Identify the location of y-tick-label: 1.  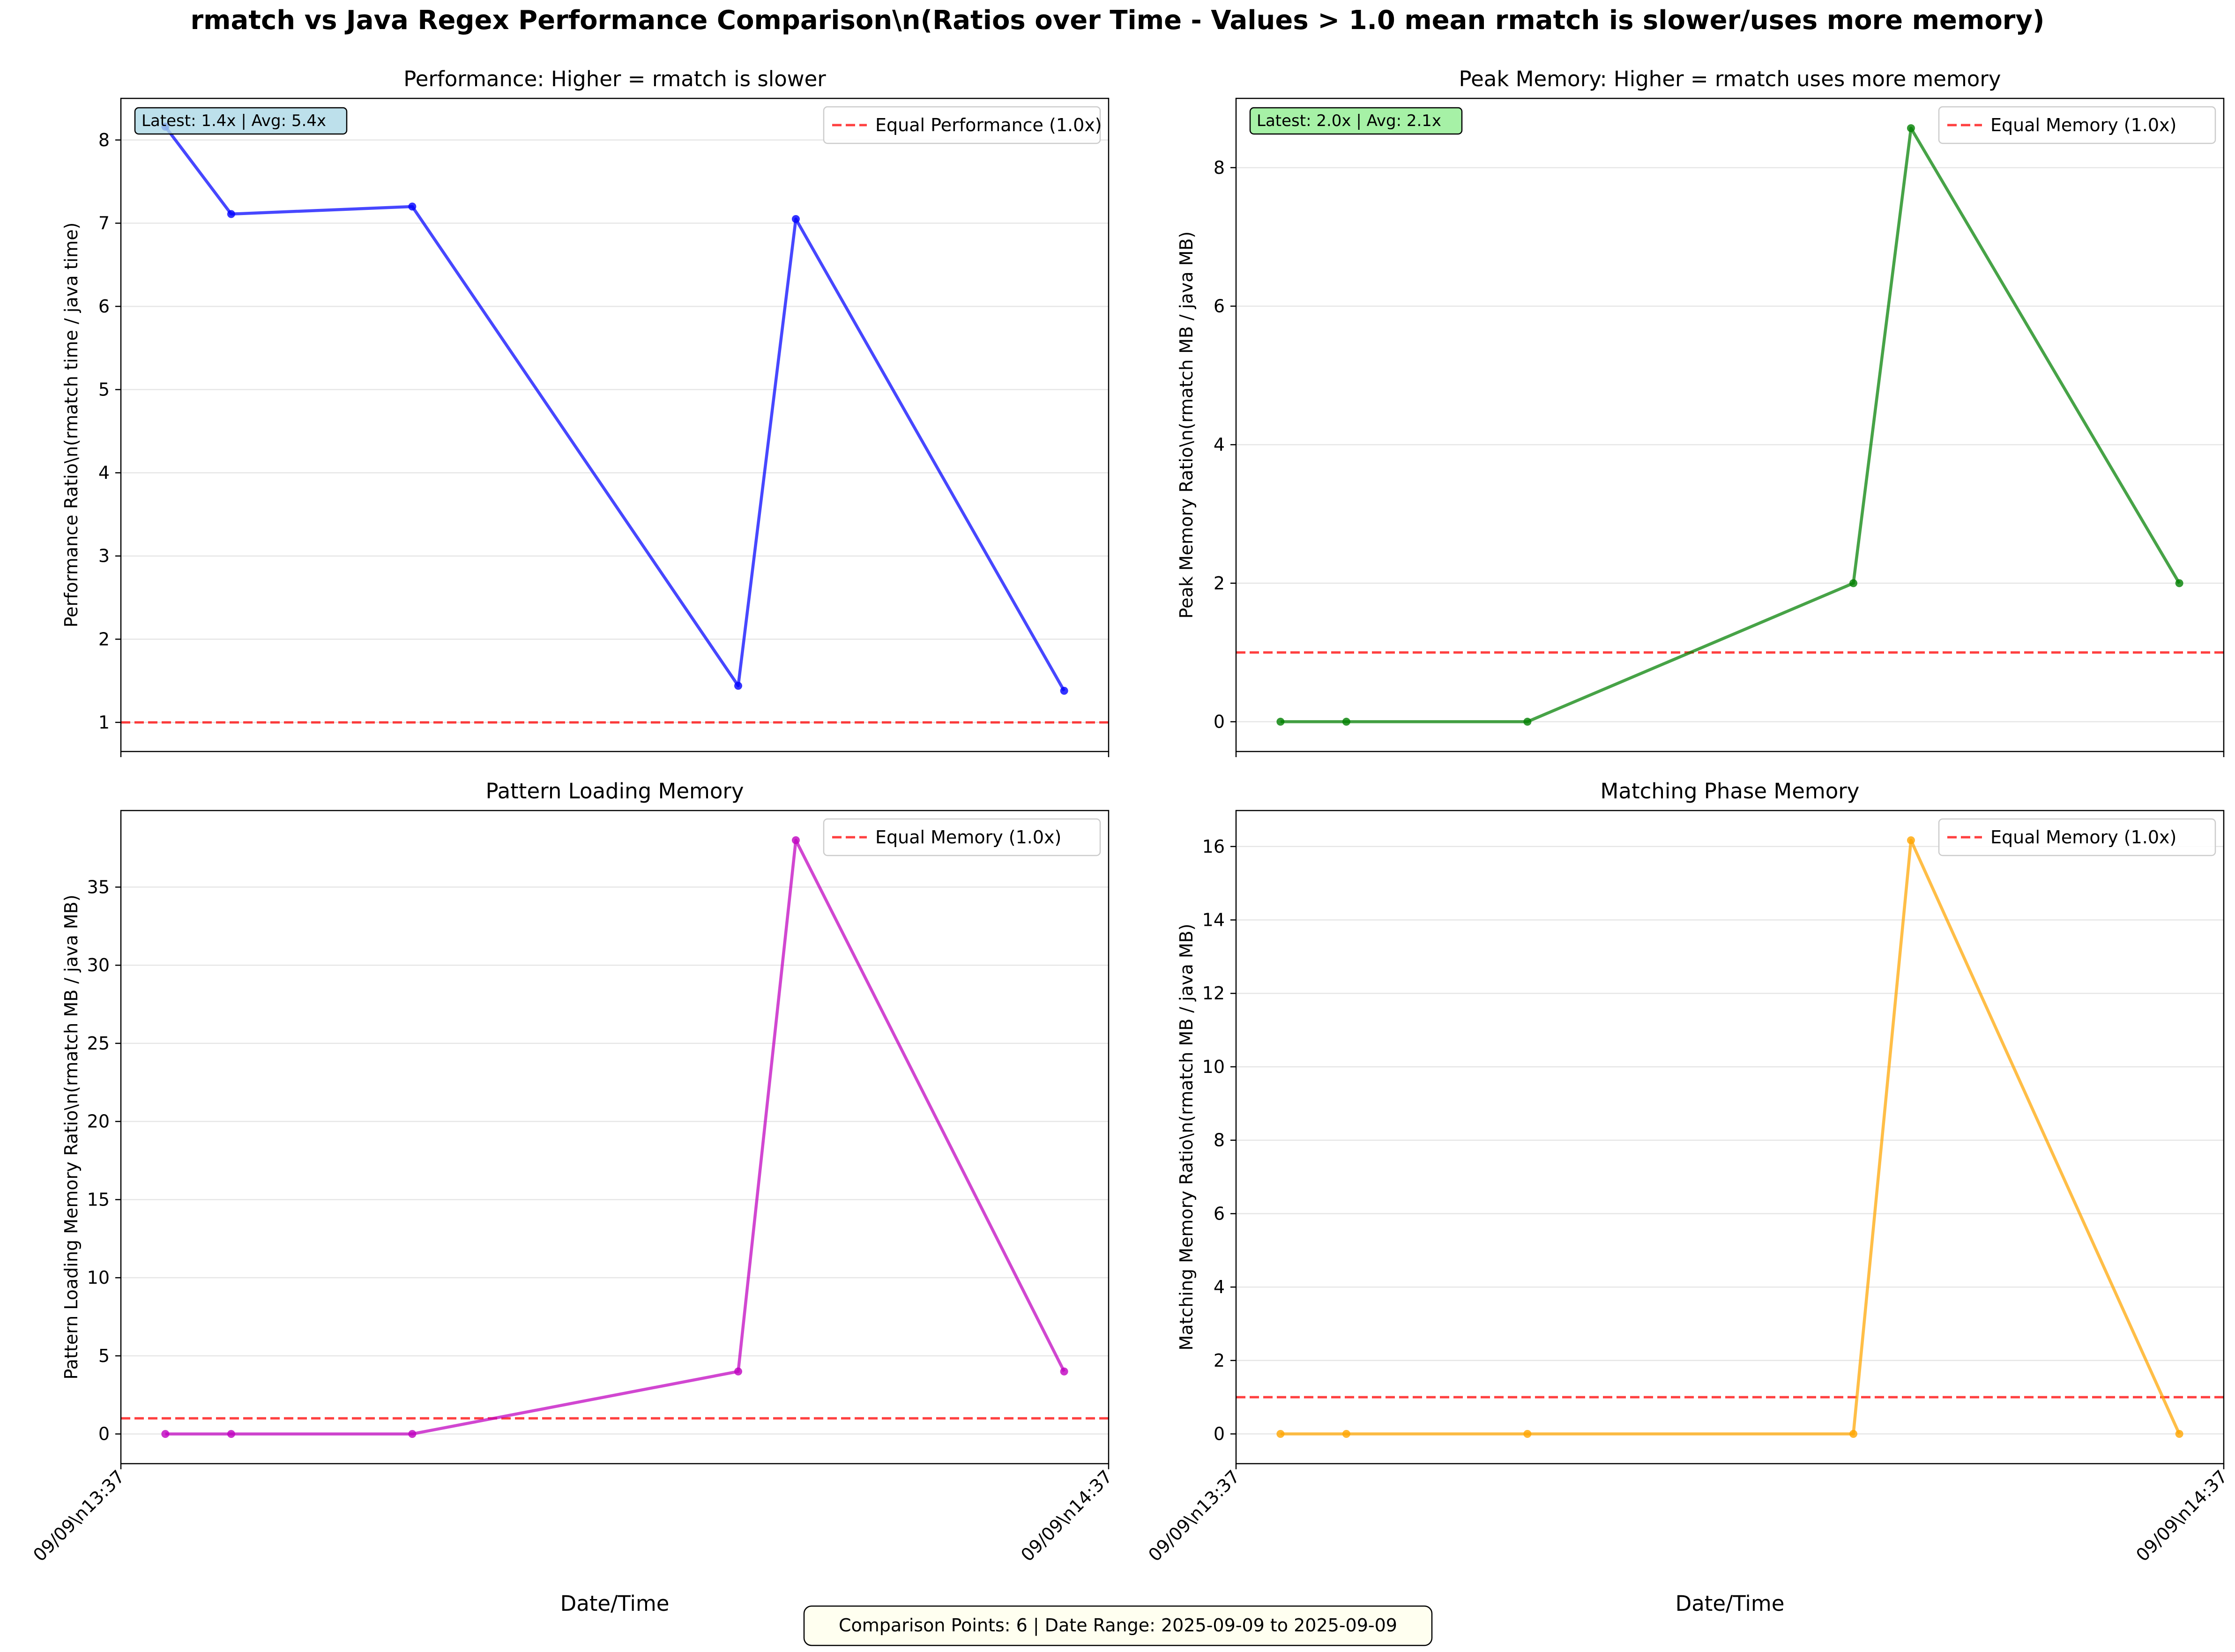
(104, 722).